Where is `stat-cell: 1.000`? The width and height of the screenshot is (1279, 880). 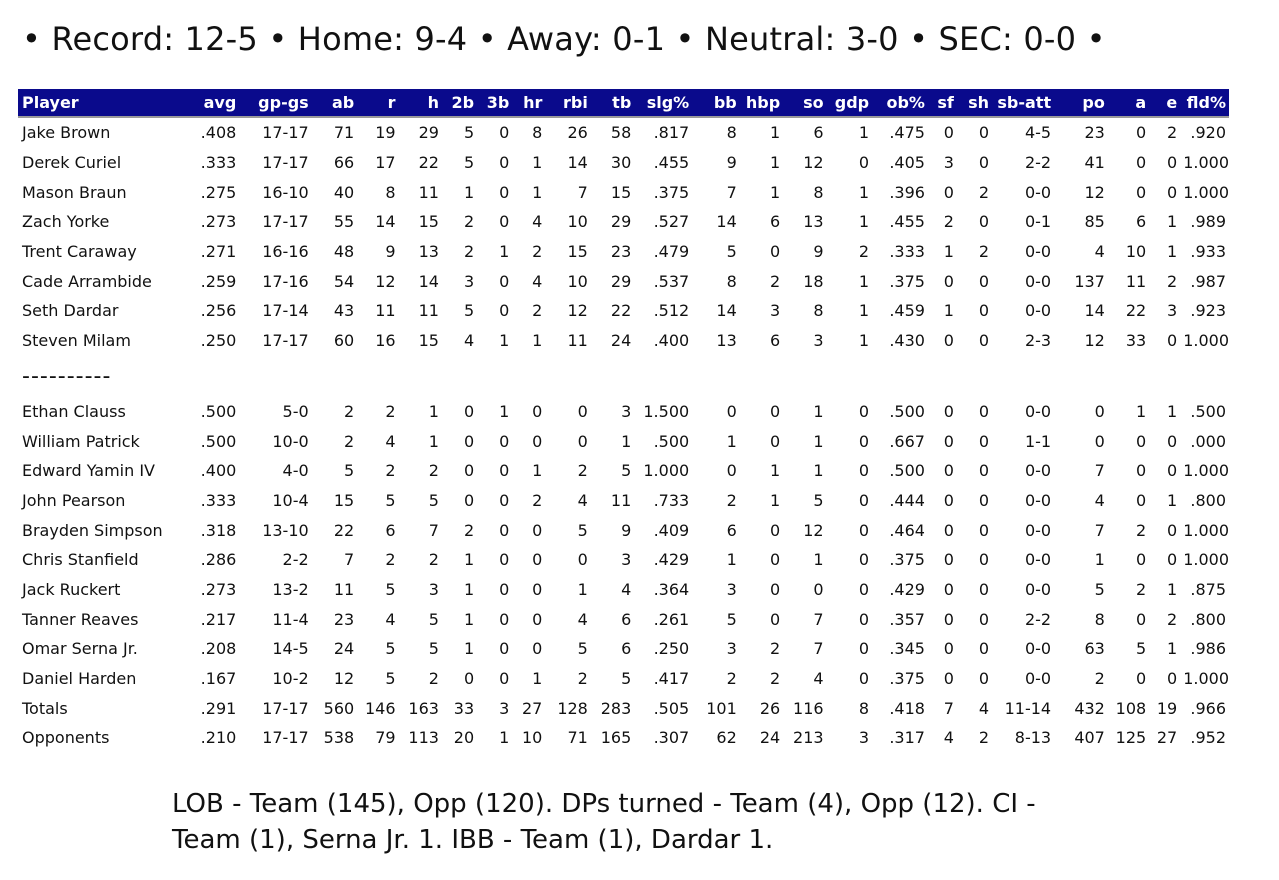
stat-cell: 1.000 is located at coordinates (1206, 530).